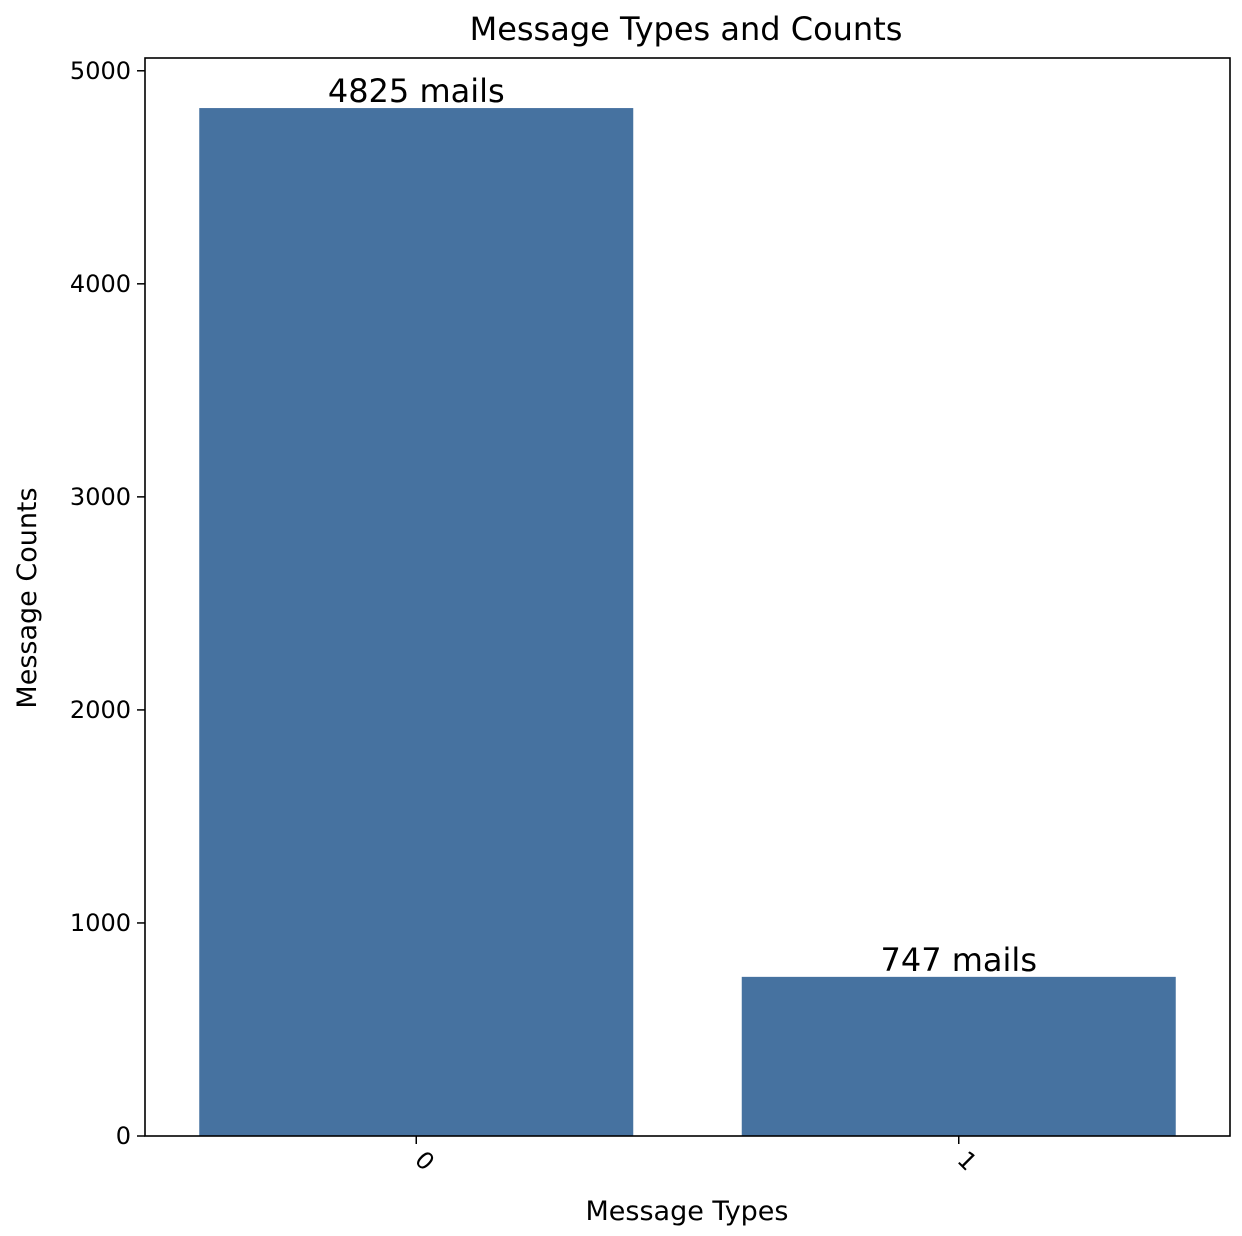  Describe the element at coordinates (100, 284) in the screenshot. I see `y-tick-label: 4000` at that location.